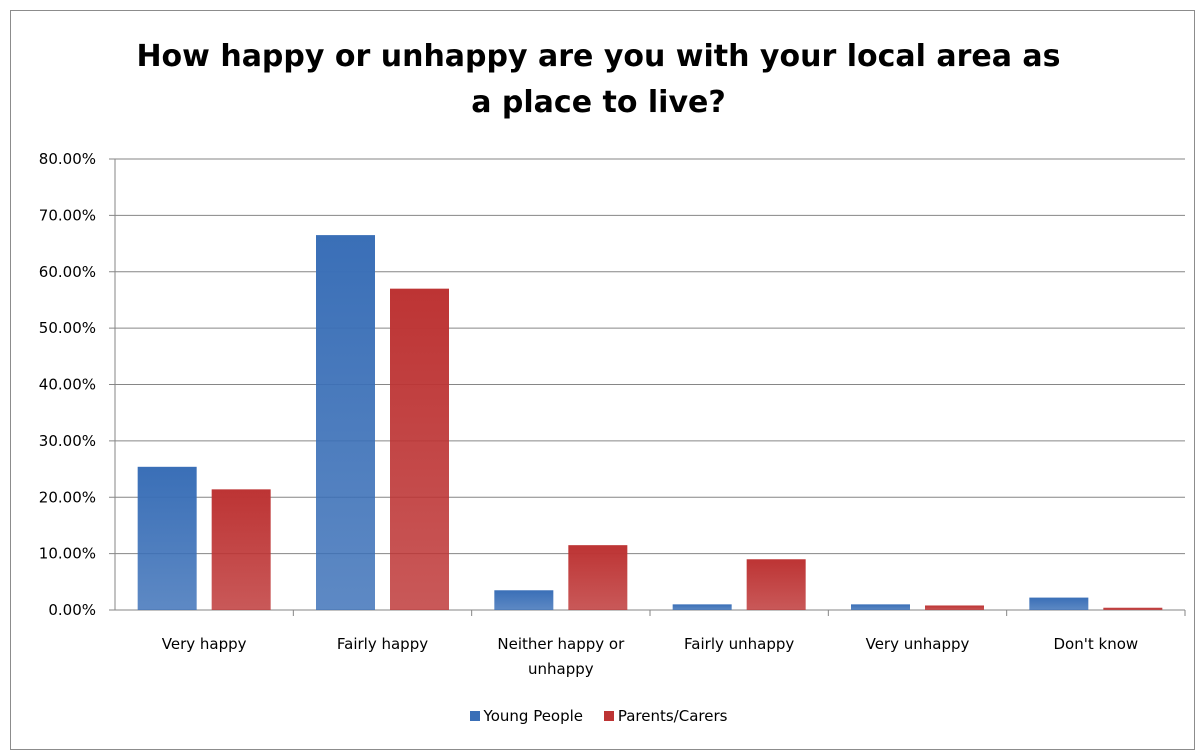 This screenshot has height=750, width=1197. I want to click on y-tick-label-5: 50.00%, so click(67, 328).